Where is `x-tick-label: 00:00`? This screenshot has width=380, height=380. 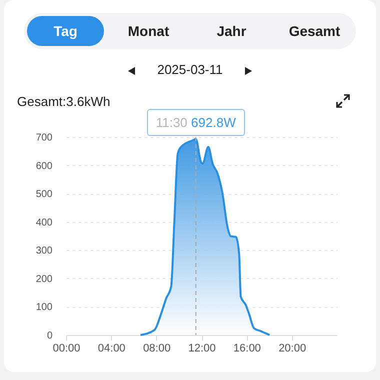
x-tick-label: 00:00 is located at coordinates (66, 348).